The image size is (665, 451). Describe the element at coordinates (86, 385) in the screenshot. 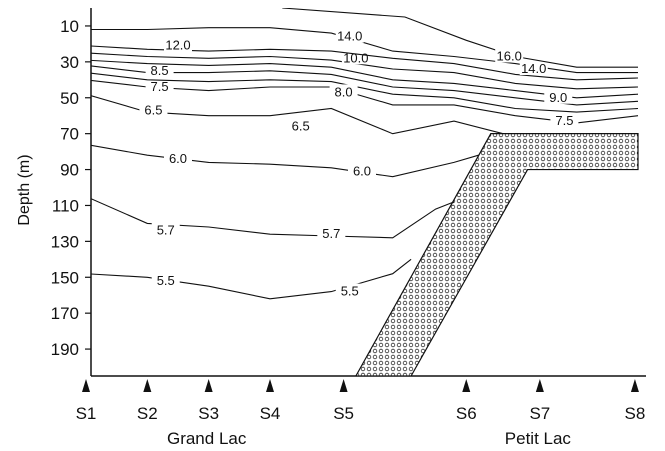

I see `station-marker-s1` at that location.